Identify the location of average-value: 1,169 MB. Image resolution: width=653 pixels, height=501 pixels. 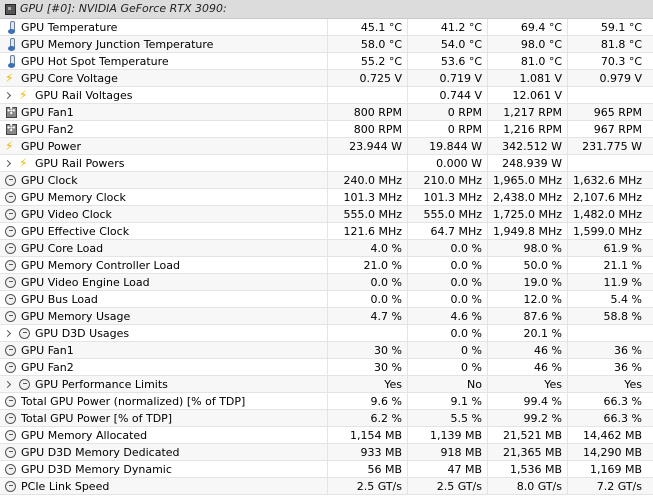
(607, 469).